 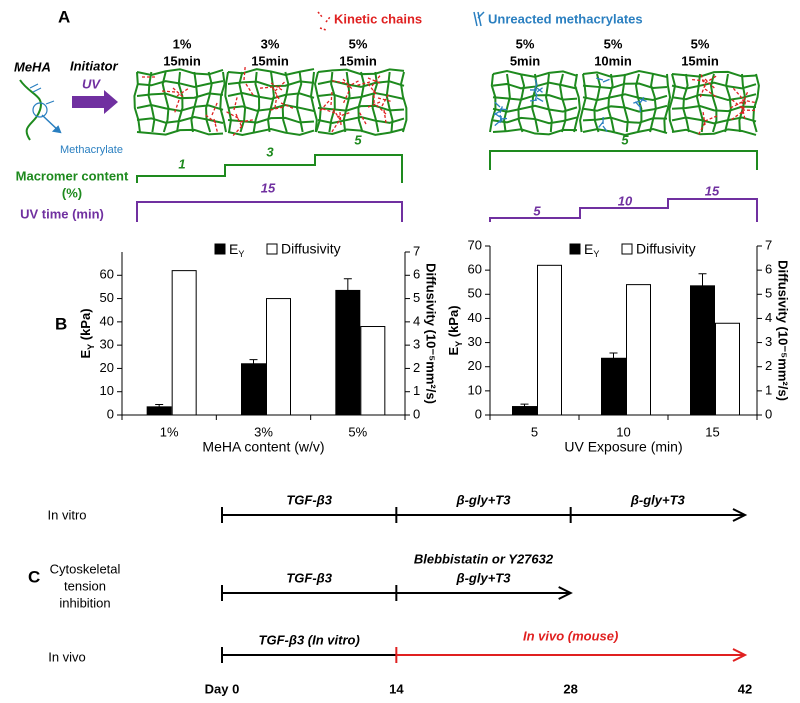 I want to click on x-tick-label: 5%, so click(x=357, y=431).